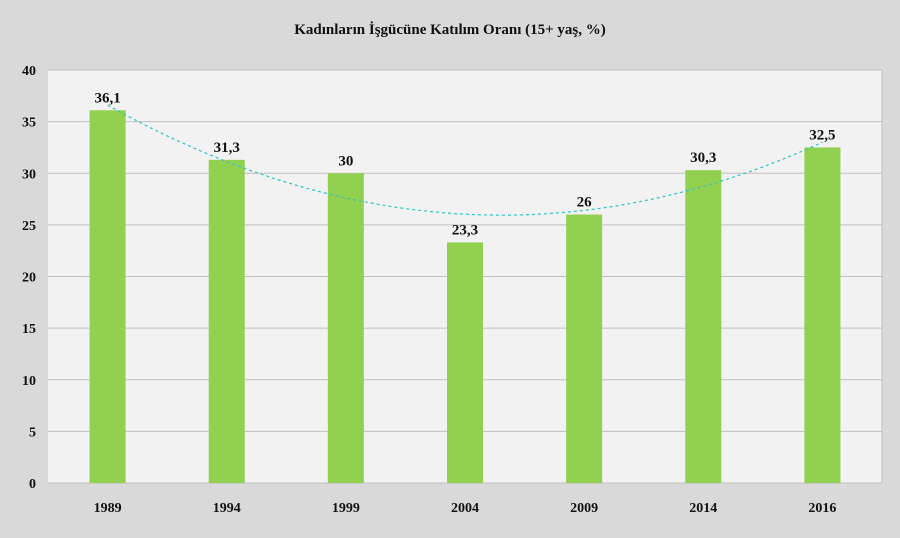 The height and width of the screenshot is (538, 900). What do you see at coordinates (29, 329) in the screenshot?
I see `y-tick-label: 15` at bounding box center [29, 329].